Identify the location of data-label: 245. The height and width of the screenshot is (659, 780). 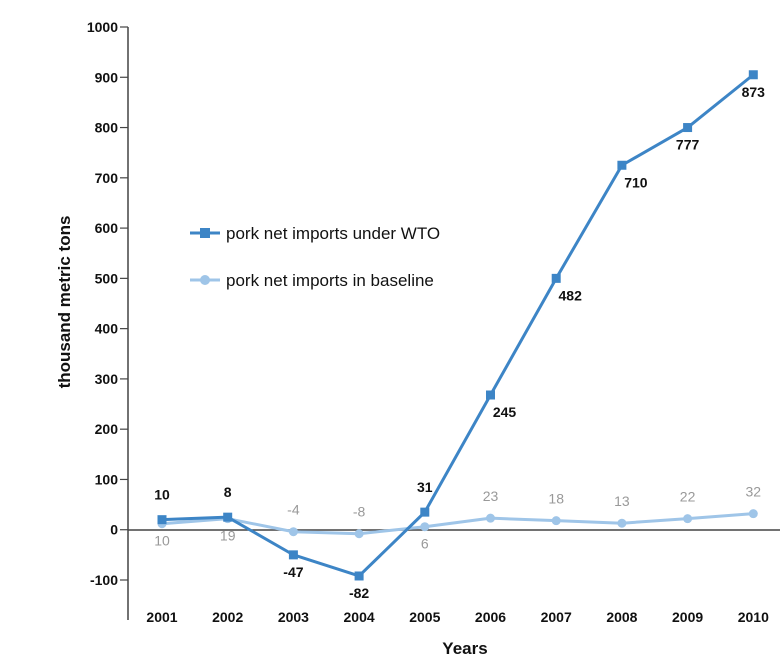
(505, 412).